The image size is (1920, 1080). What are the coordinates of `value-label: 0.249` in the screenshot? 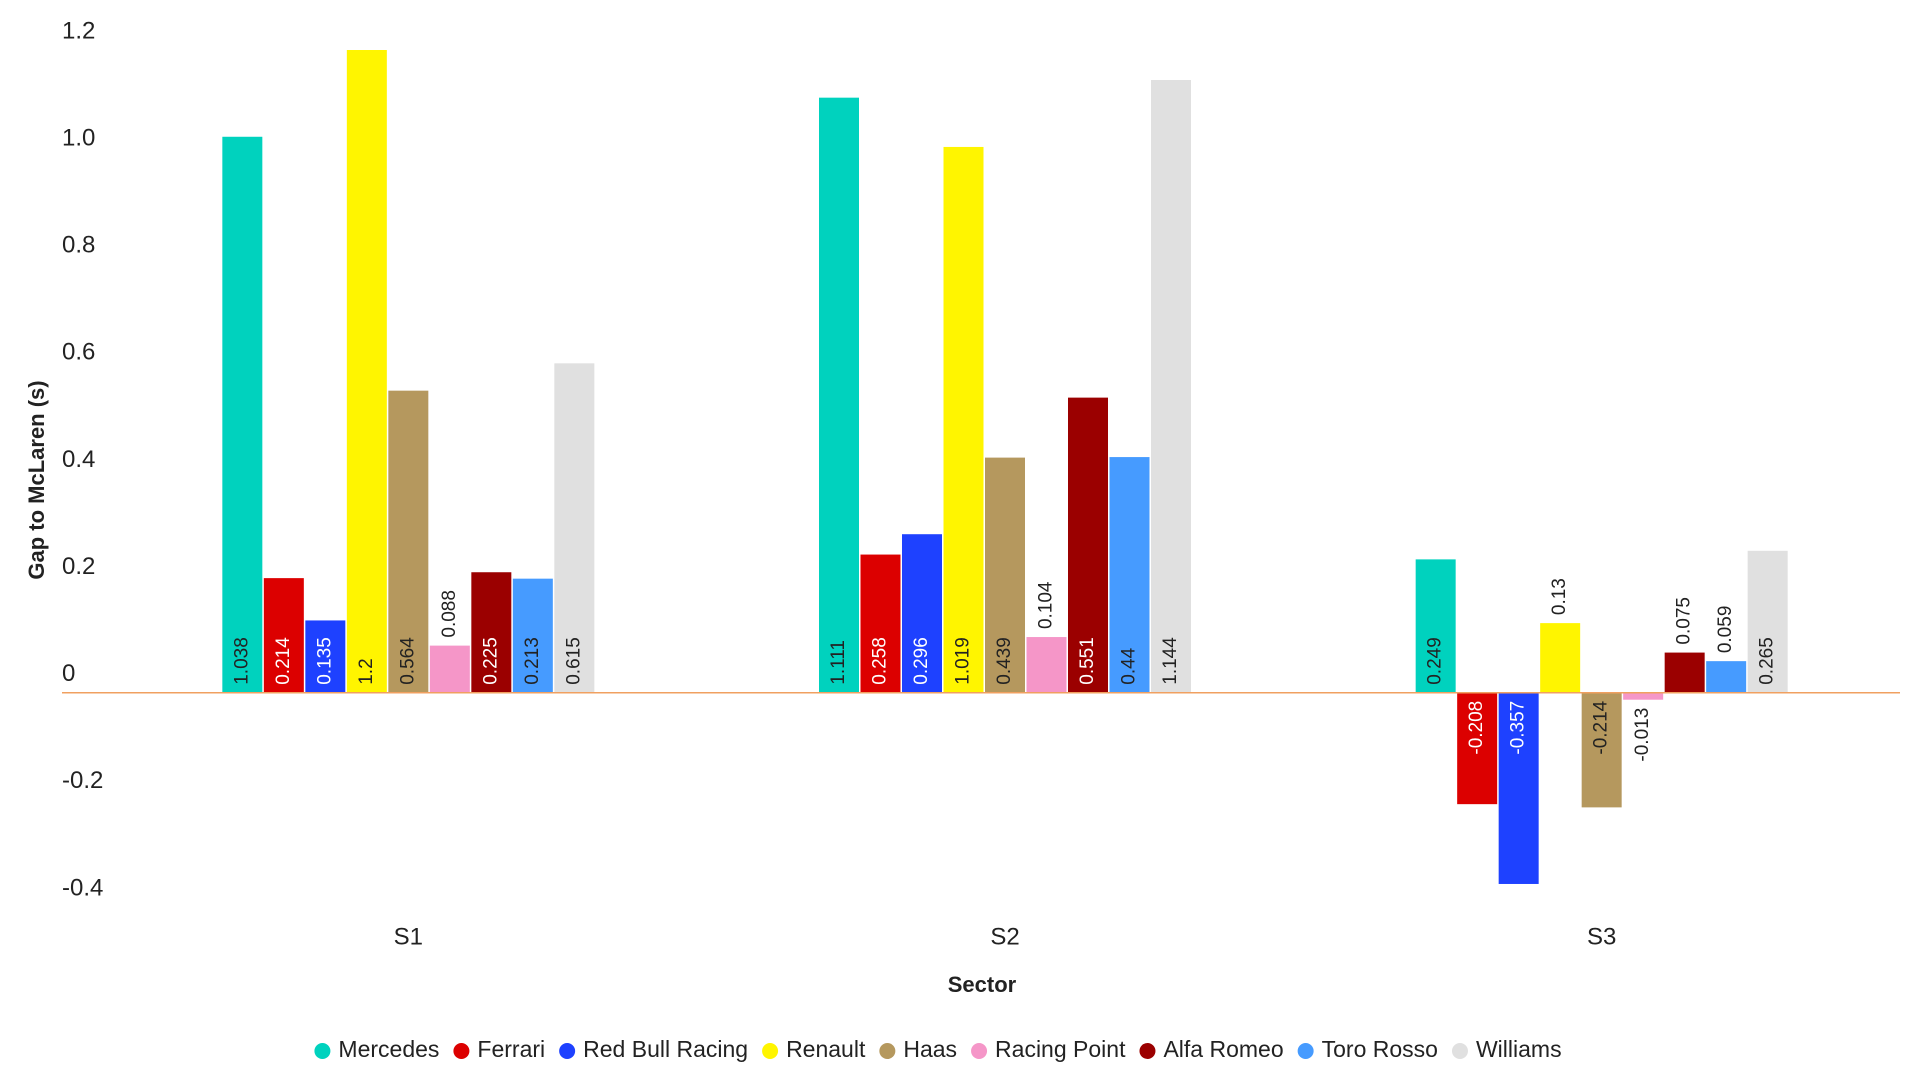 It's located at (1435, 661).